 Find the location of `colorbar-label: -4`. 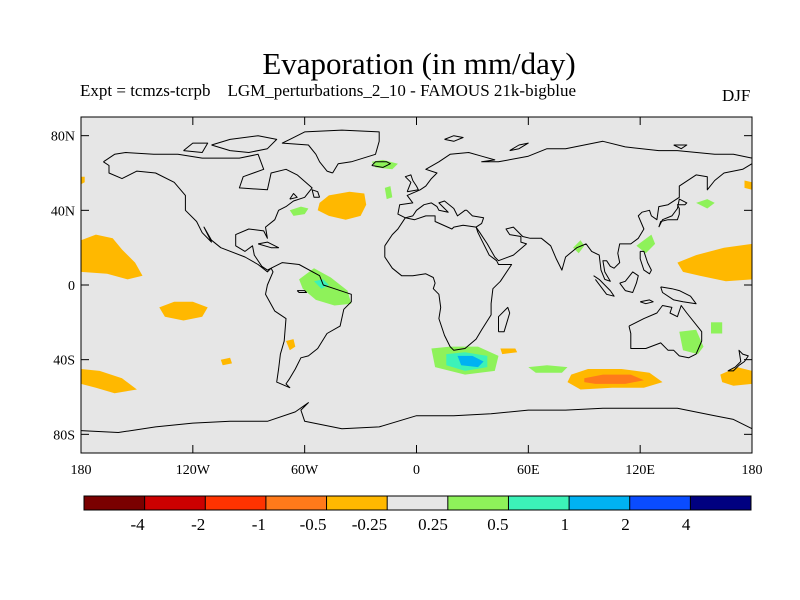

colorbar-label: -4 is located at coordinates (137, 524).